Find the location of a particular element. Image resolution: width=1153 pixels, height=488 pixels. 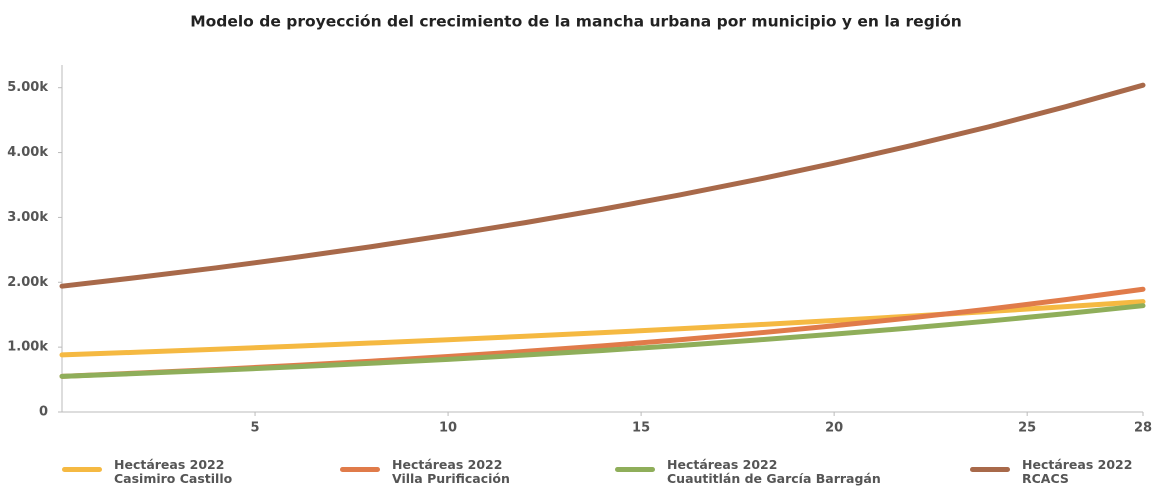

x-tick-label: 10 is located at coordinates (448, 428).